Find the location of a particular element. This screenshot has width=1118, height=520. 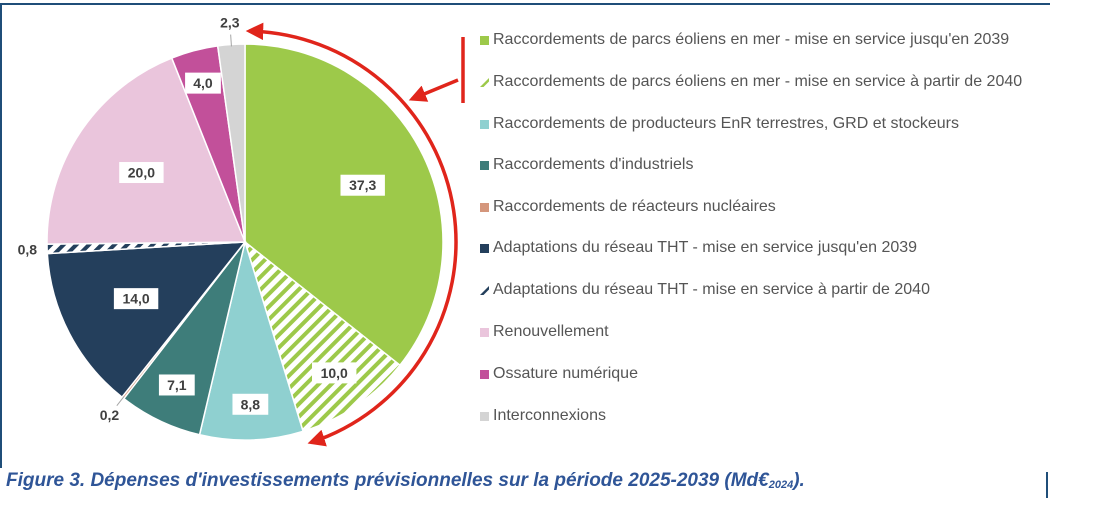

caption-end: ). is located at coordinates (799, 480).